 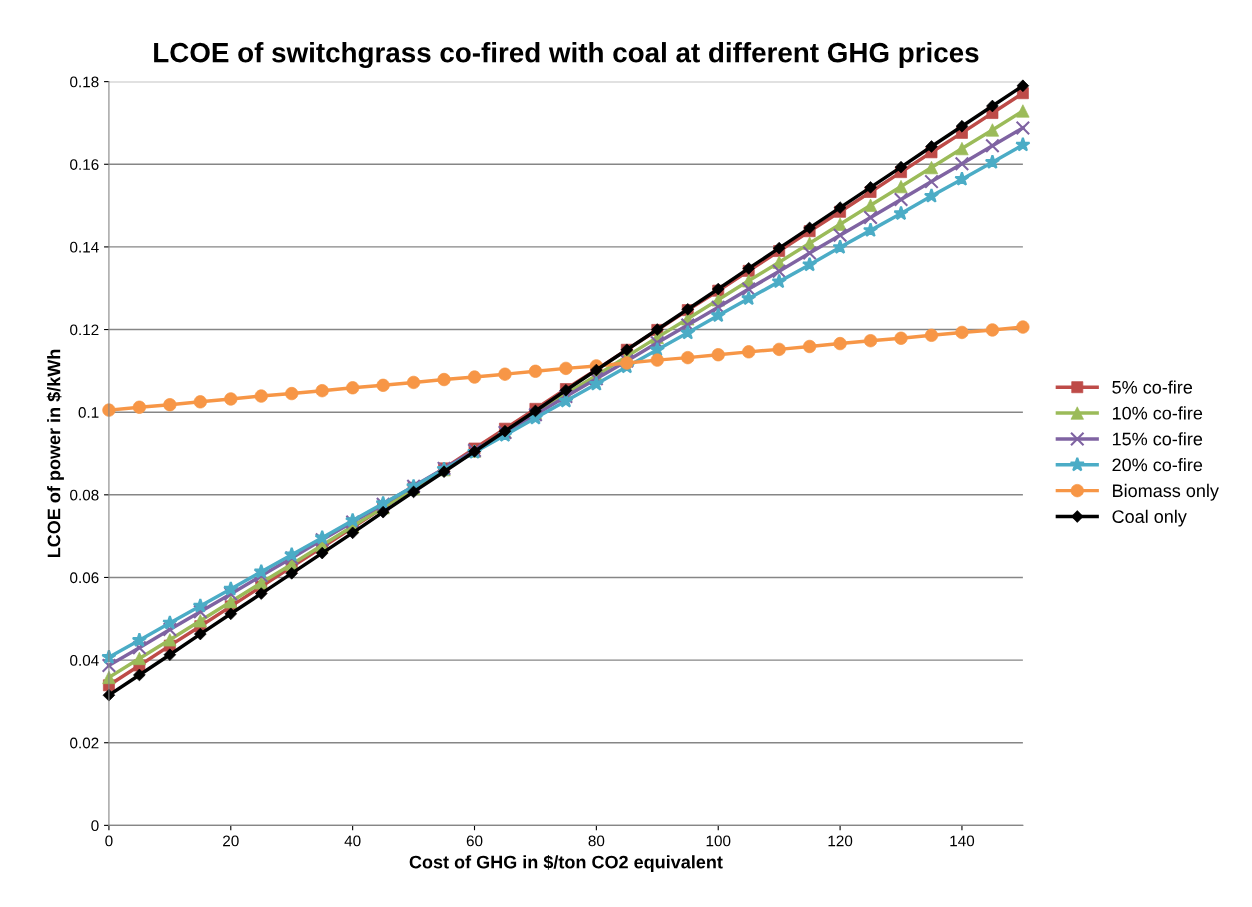 I want to click on y-tick-label: 0.08, so click(x=84, y=495).